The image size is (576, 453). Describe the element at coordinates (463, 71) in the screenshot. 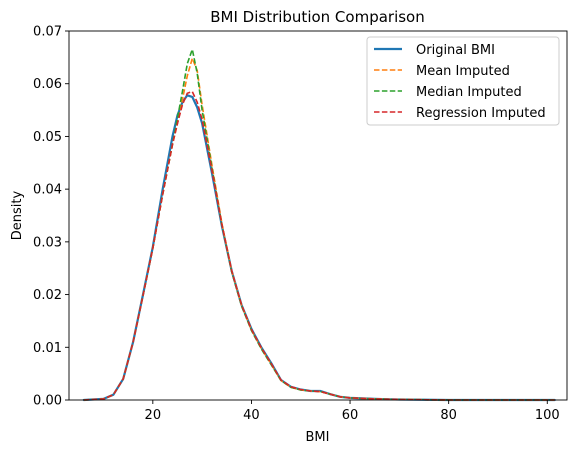

I see `legend-label-mean-imputed: Mean Imputed` at that location.